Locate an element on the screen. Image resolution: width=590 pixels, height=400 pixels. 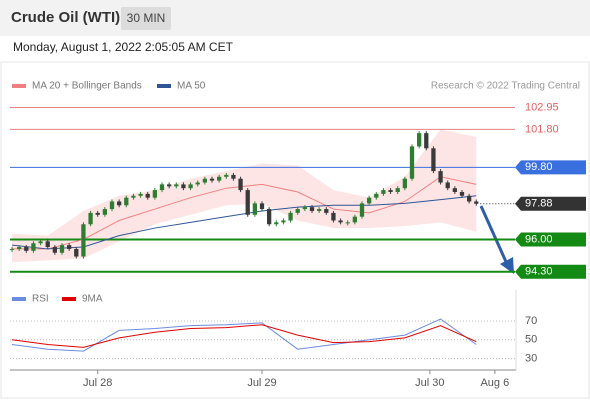
header-band is located at coordinates (295, 18).